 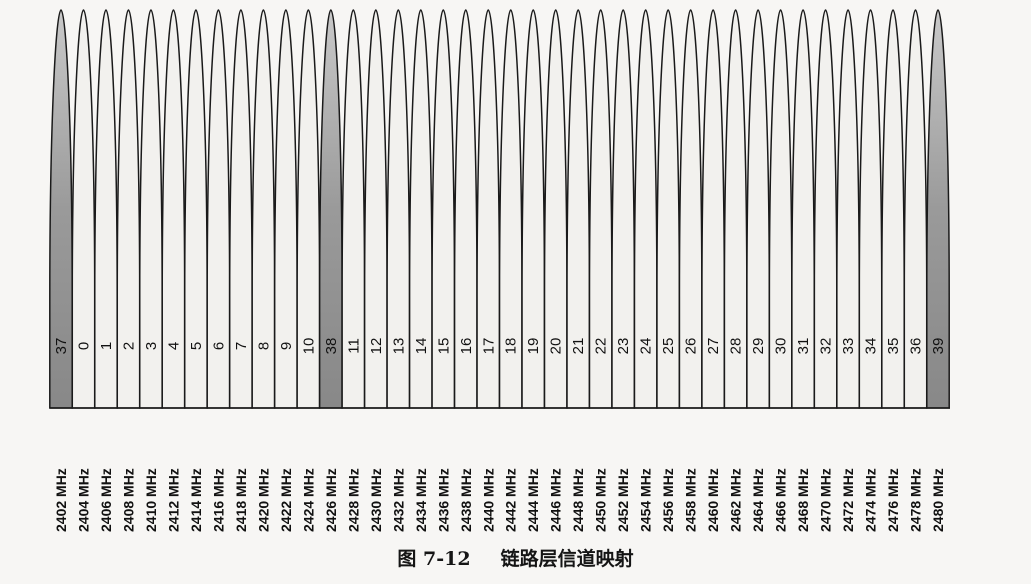 I want to click on frequency-label: 2456 MHz, so click(x=668, y=500).